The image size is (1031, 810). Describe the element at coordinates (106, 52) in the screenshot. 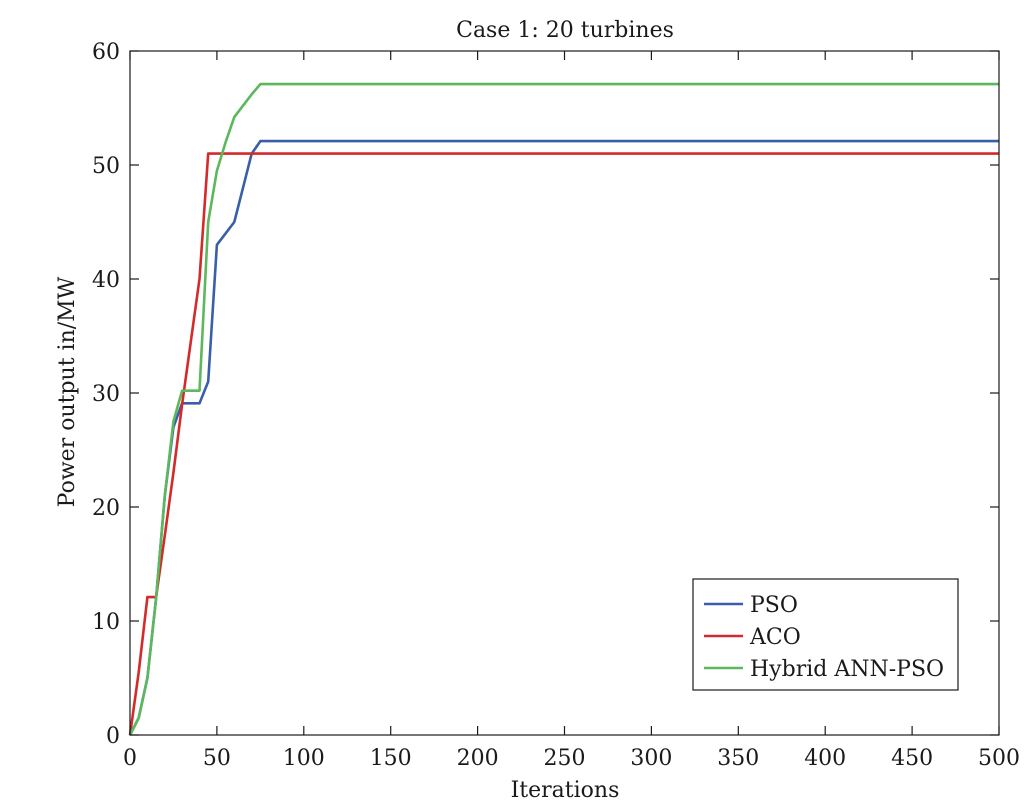

I see `y-tick-label: 60` at that location.